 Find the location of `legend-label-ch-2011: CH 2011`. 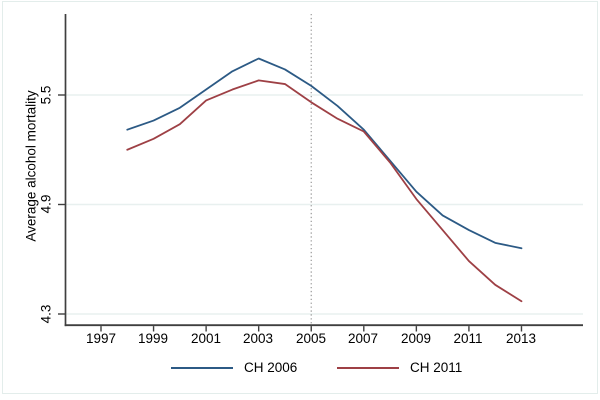

legend-label-ch-2011: CH 2011 is located at coordinates (436, 367).